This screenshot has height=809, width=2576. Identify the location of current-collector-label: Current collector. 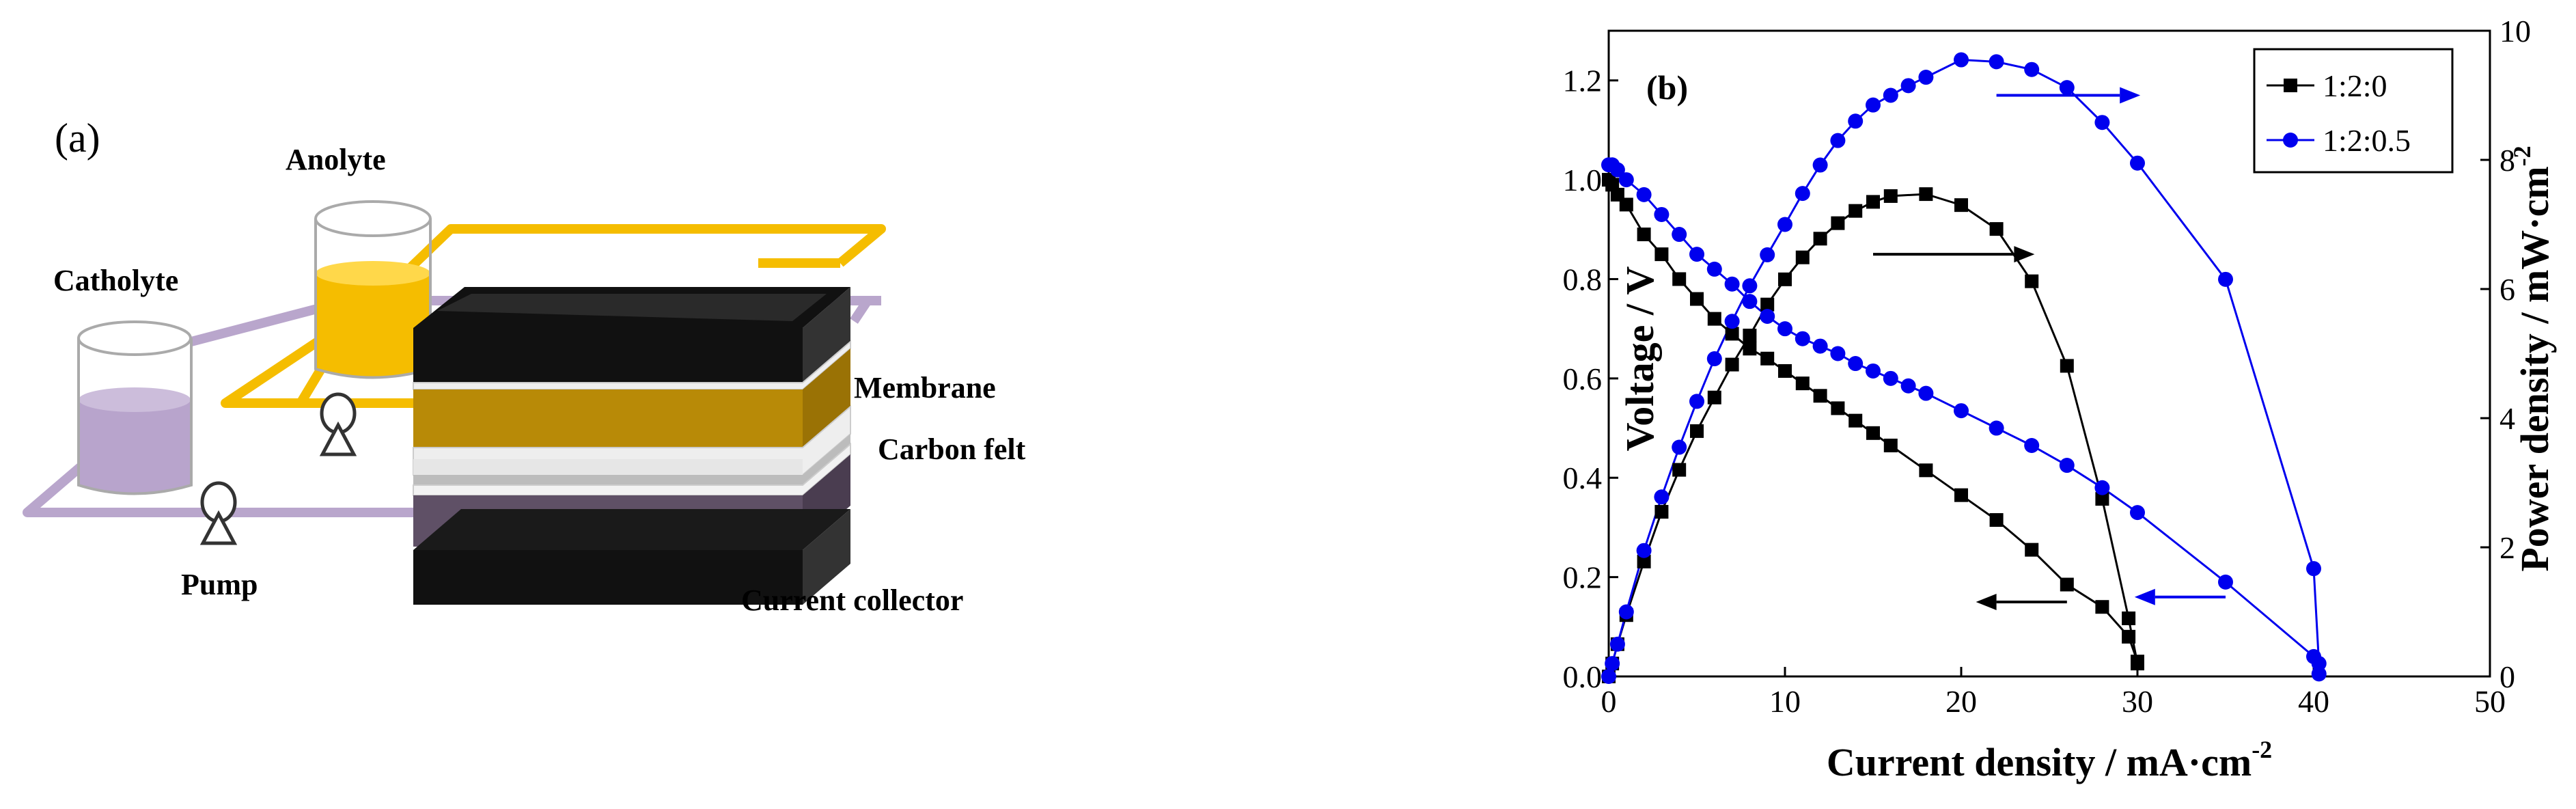
(852, 600).